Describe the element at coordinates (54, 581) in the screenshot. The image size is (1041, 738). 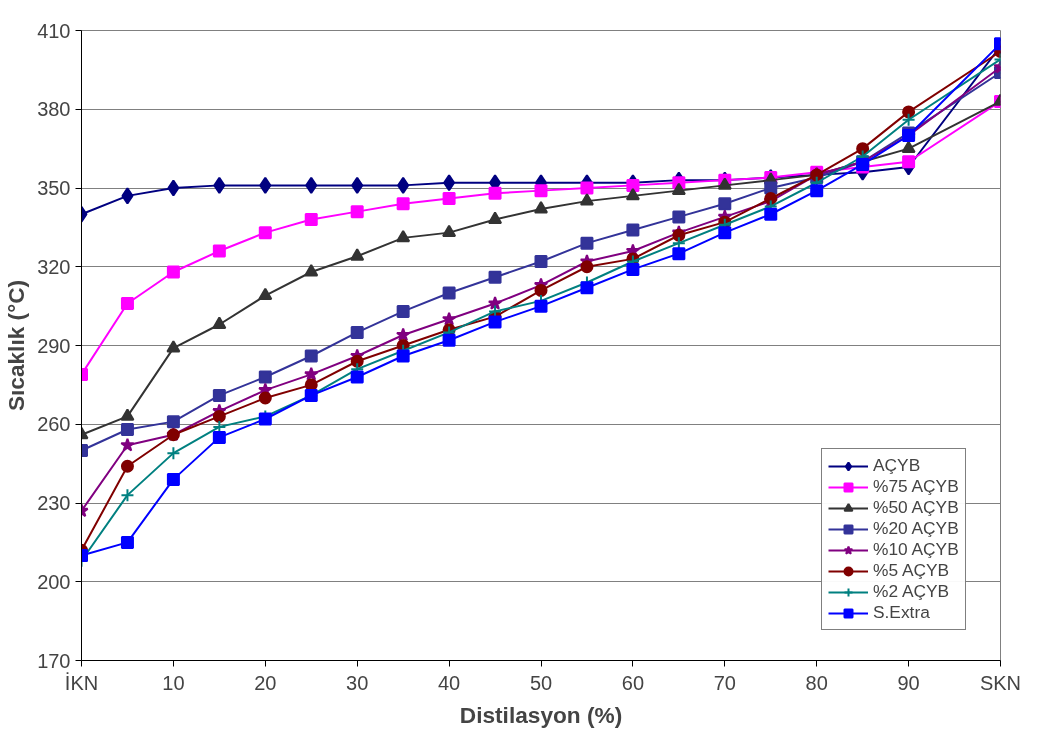
I see `y-tick-label: 200` at that location.